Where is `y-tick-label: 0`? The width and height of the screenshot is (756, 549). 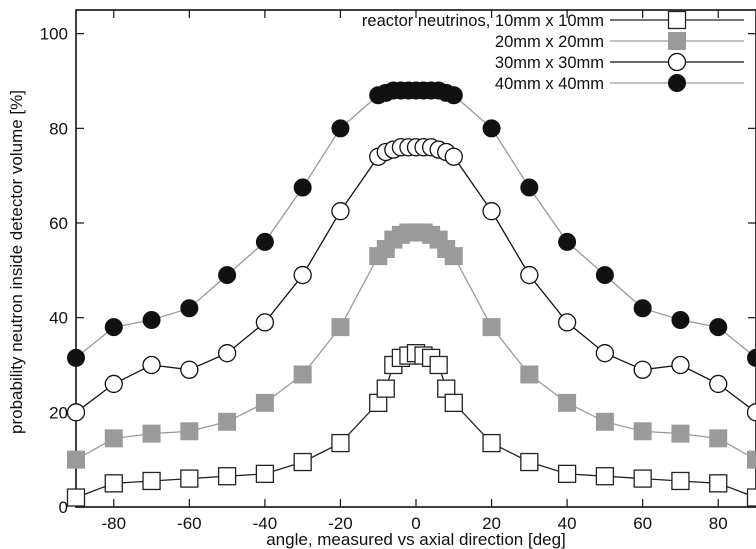 y-tick-label: 0 is located at coordinates (63, 507).